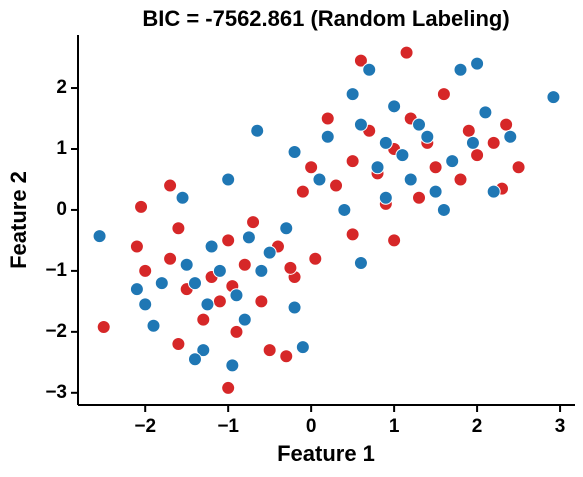 This screenshot has height=477, width=583. What do you see at coordinates (61, 148) in the screenshot?
I see `y-tick-label: 1` at bounding box center [61, 148].